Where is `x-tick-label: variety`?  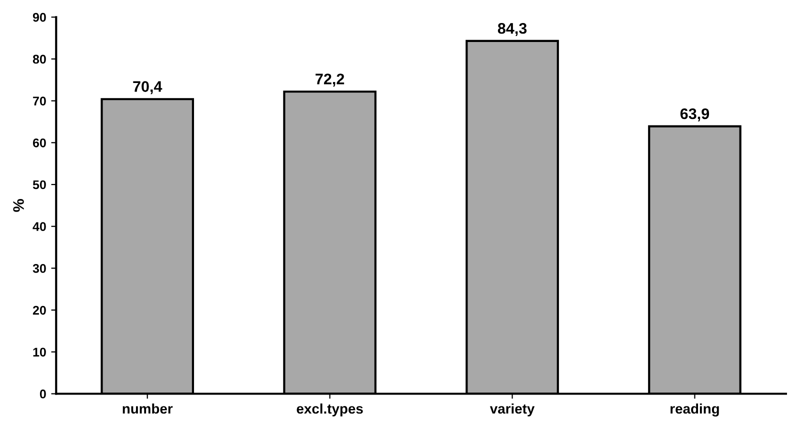 x-tick-label: variety is located at coordinates (512, 409).